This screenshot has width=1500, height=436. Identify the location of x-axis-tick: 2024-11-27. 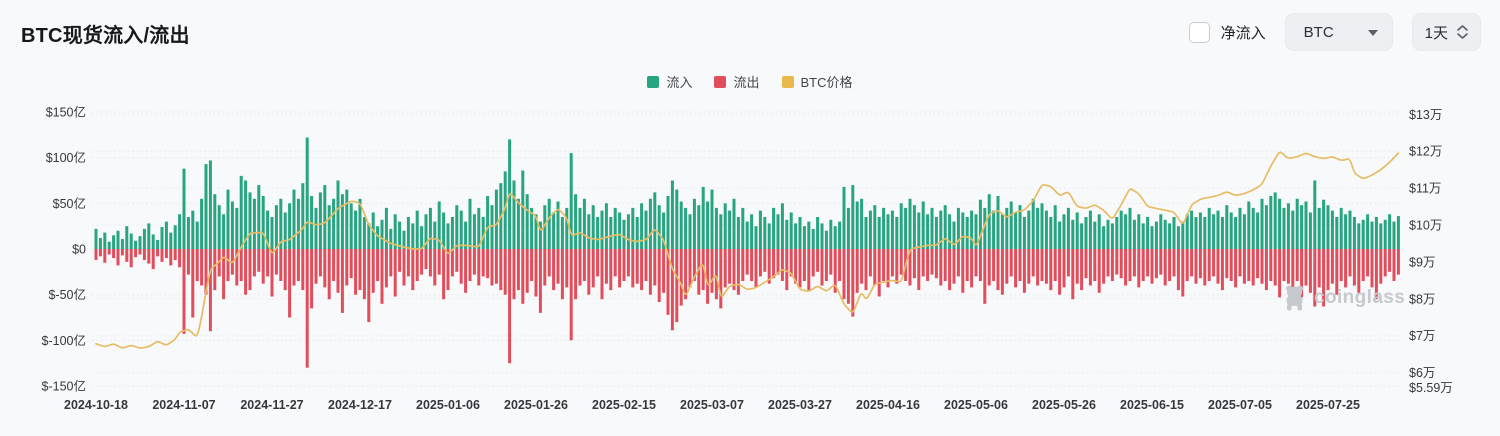
(271, 405).